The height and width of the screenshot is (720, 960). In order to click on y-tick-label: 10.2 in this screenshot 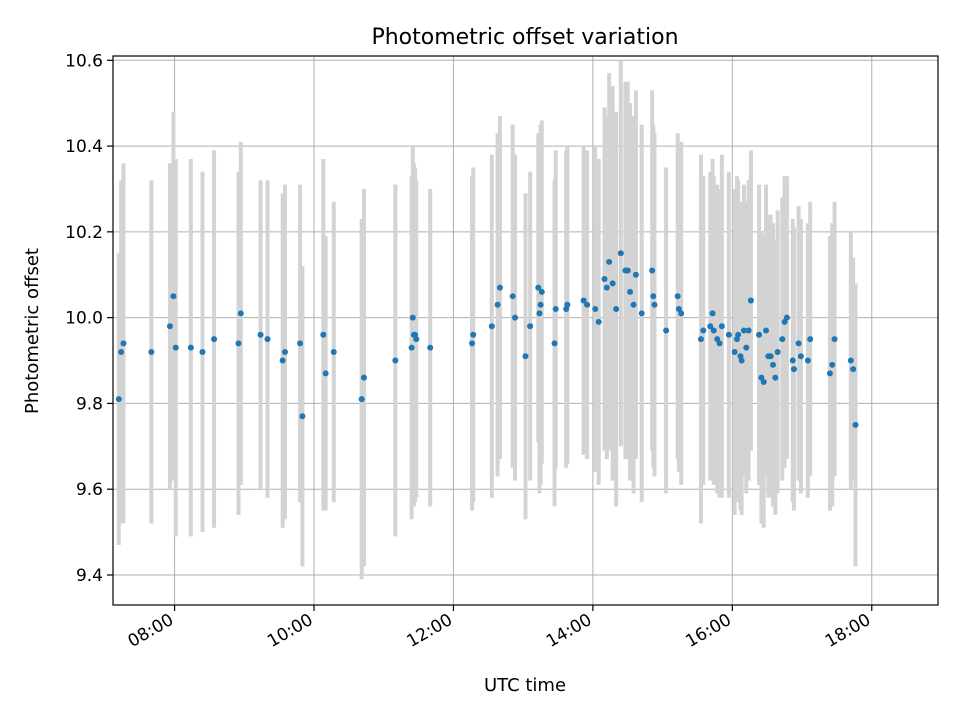, I will do `click(84, 233)`.